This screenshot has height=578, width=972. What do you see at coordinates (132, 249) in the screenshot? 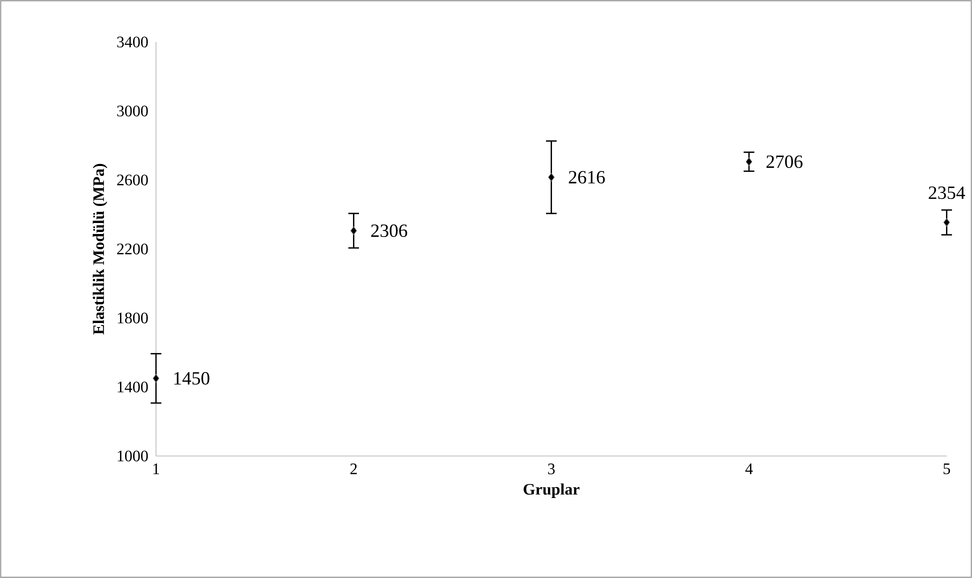
I see `y-tick-label: 2200` at bounding box center [132, 249].